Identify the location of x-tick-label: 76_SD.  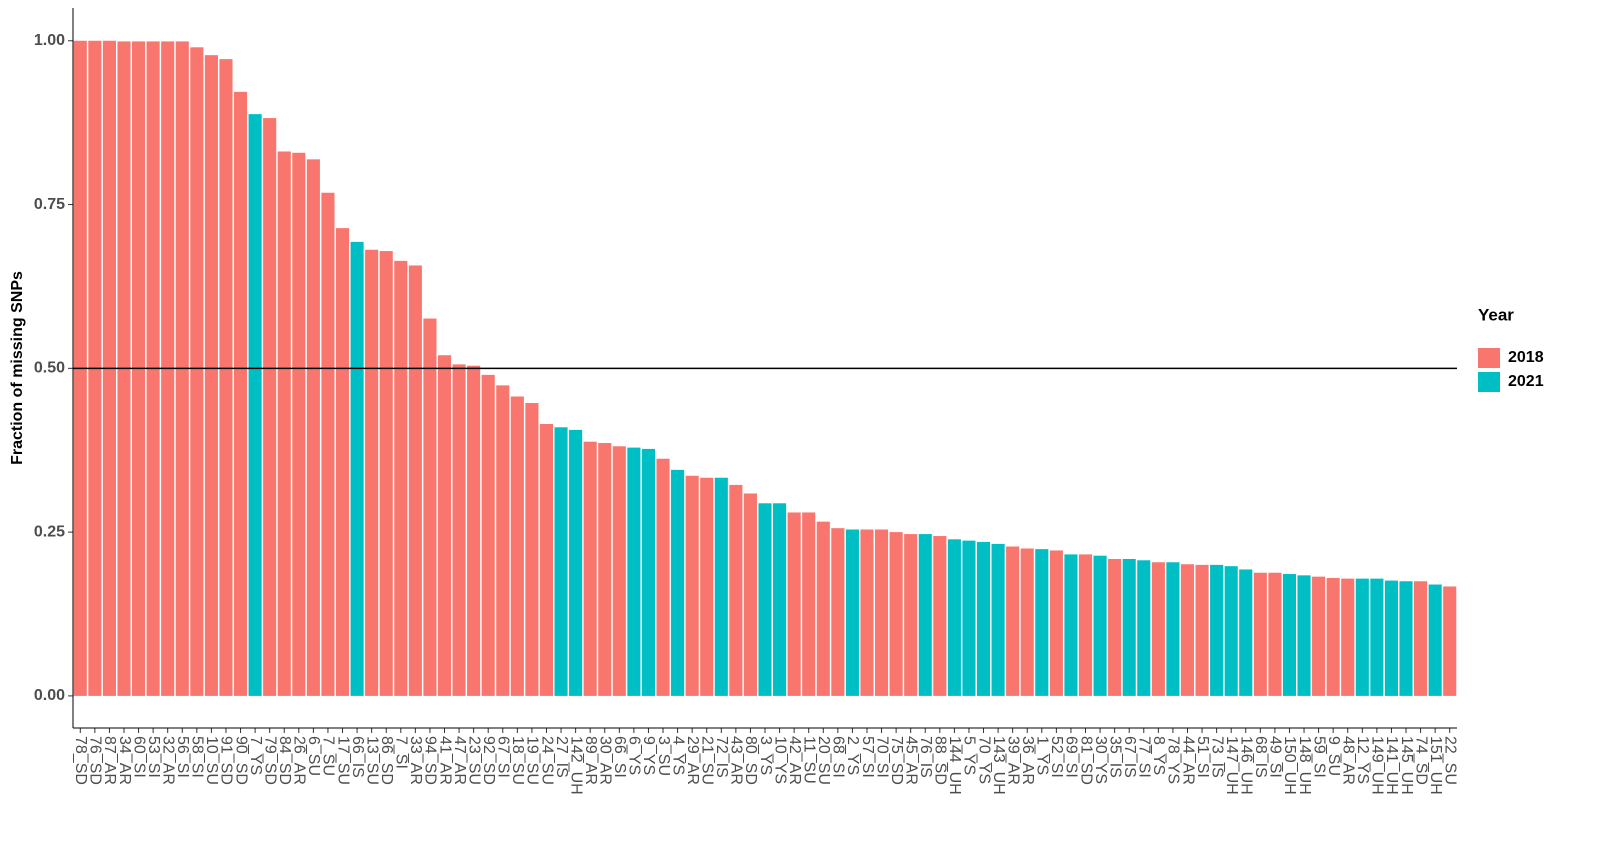
(95, 760).